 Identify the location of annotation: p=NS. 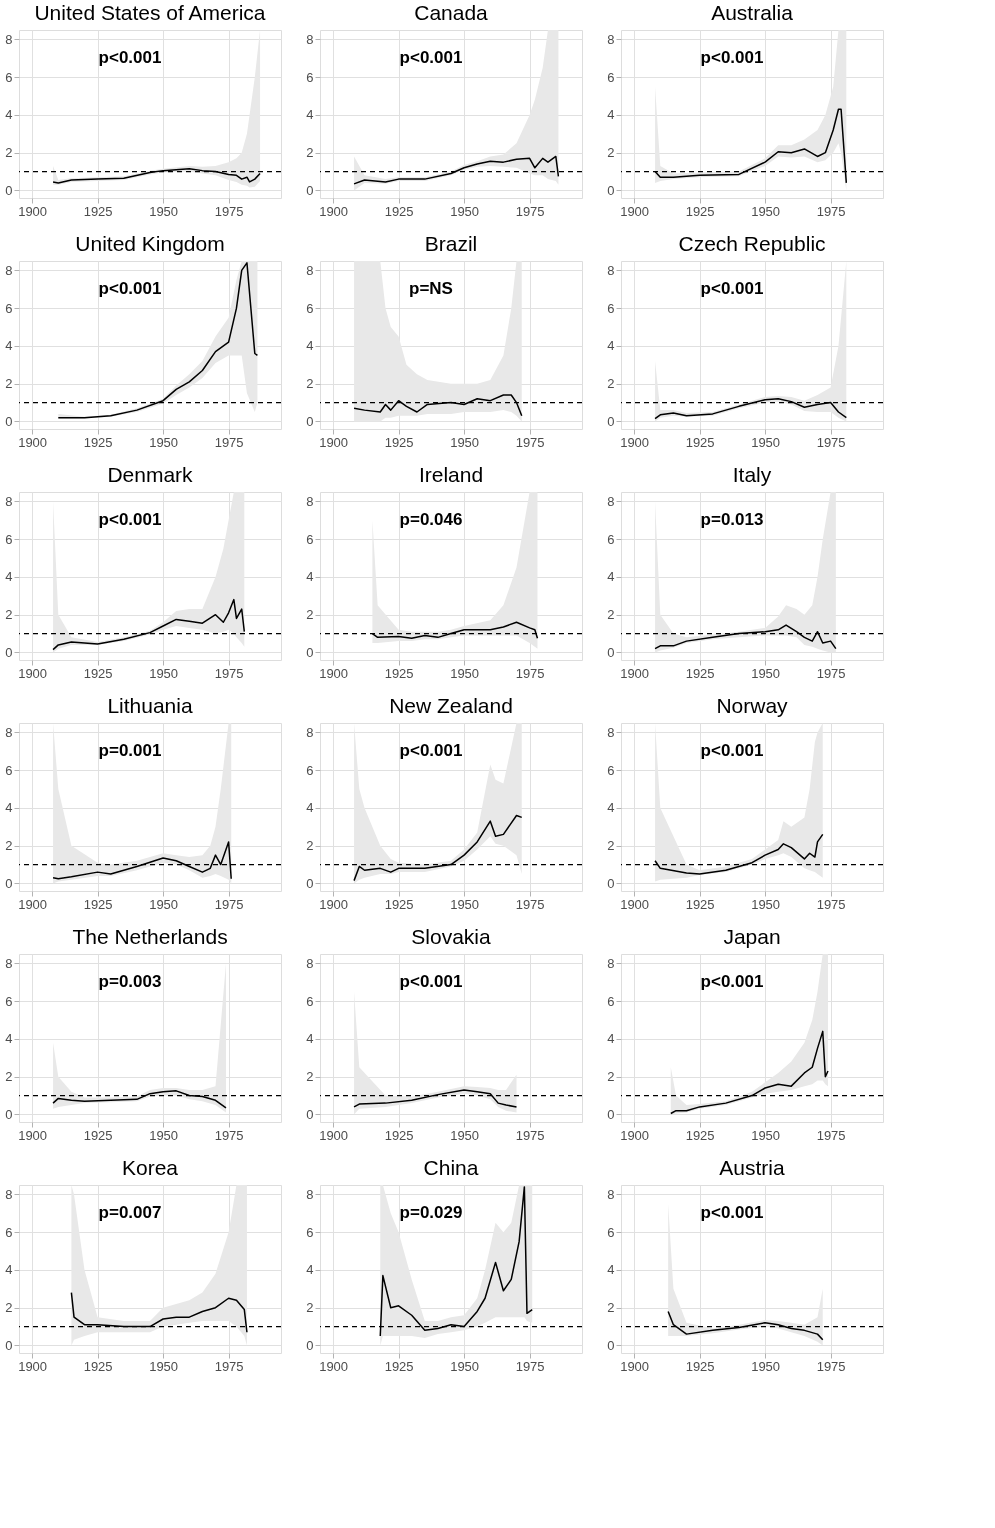
(431, 288).